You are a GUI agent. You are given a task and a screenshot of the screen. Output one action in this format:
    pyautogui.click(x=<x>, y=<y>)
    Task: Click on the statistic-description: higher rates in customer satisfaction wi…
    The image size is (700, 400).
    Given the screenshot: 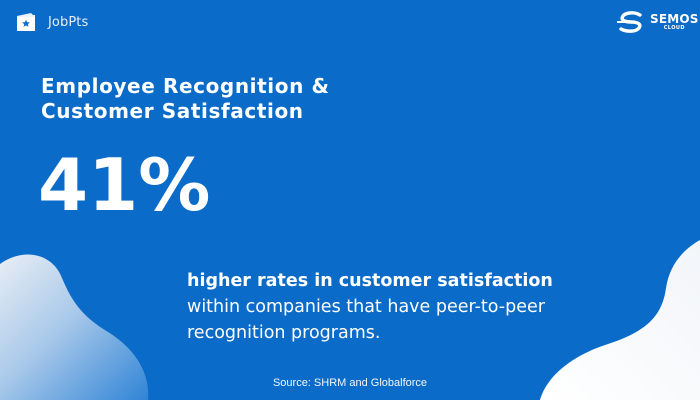 What is the action you would take?
    pyautogui.click(x=397, y=307)
    